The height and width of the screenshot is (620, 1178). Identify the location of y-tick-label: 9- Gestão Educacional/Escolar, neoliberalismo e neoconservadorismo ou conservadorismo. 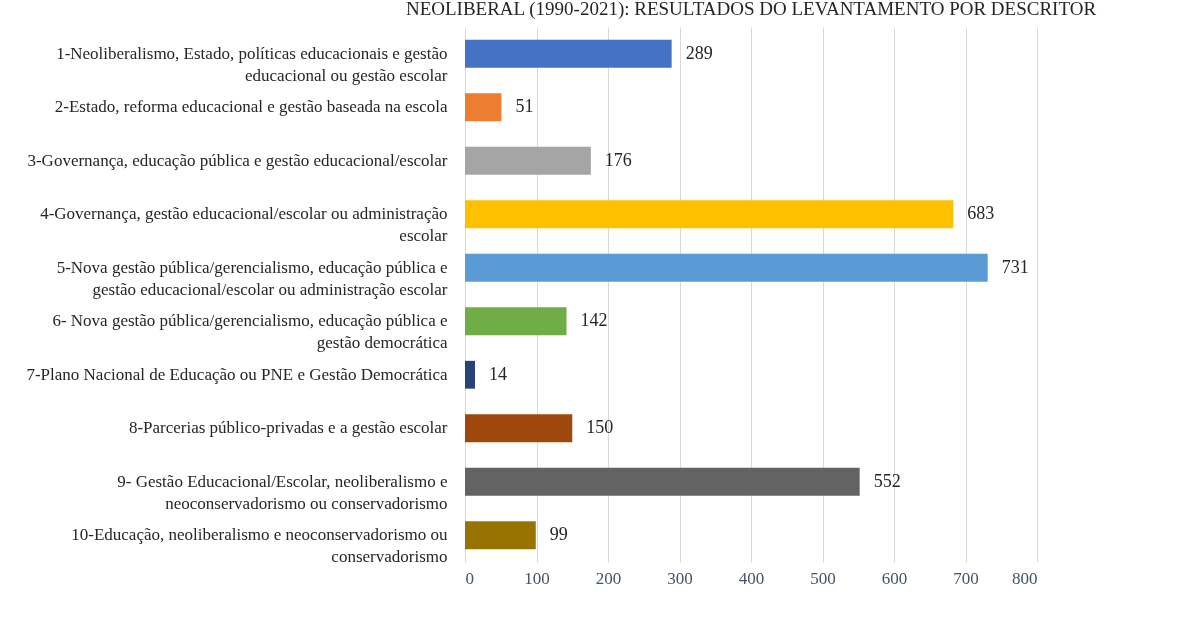
(282, 492).